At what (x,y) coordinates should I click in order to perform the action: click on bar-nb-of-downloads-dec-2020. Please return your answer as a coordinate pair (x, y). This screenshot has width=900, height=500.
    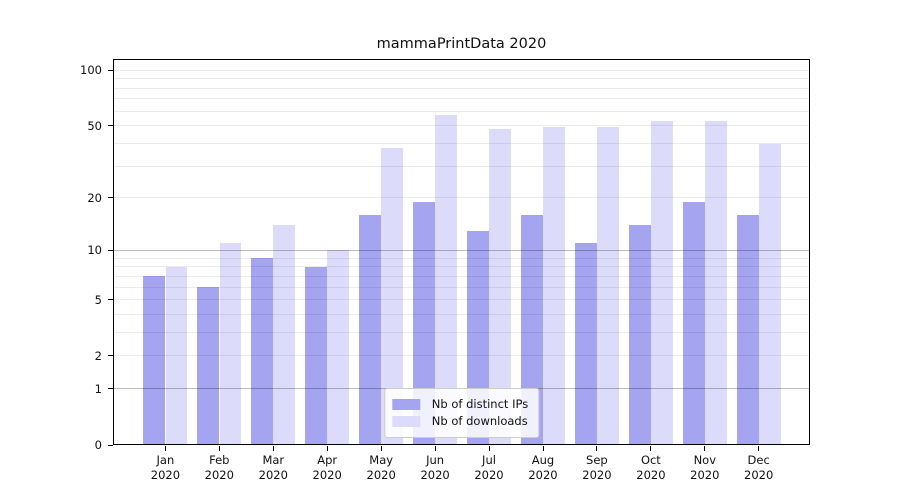
    Looking at the image, I should click on (769, 294).